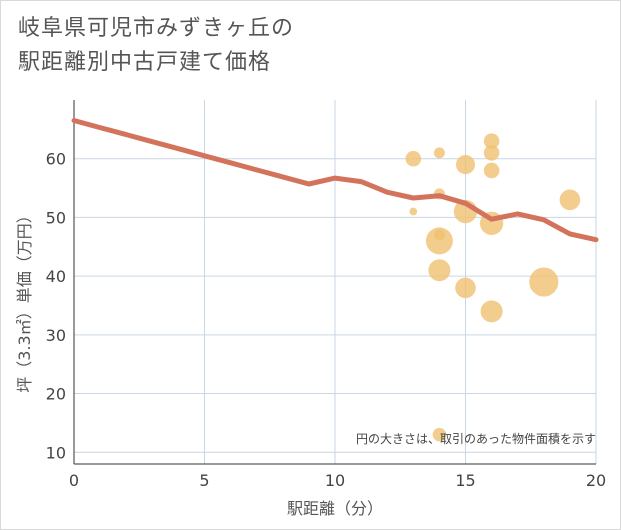  What do you see at coordinates (56, 276) in the screenshot?
I see `y-tick-label: 40` at bounding box center [56, 276].